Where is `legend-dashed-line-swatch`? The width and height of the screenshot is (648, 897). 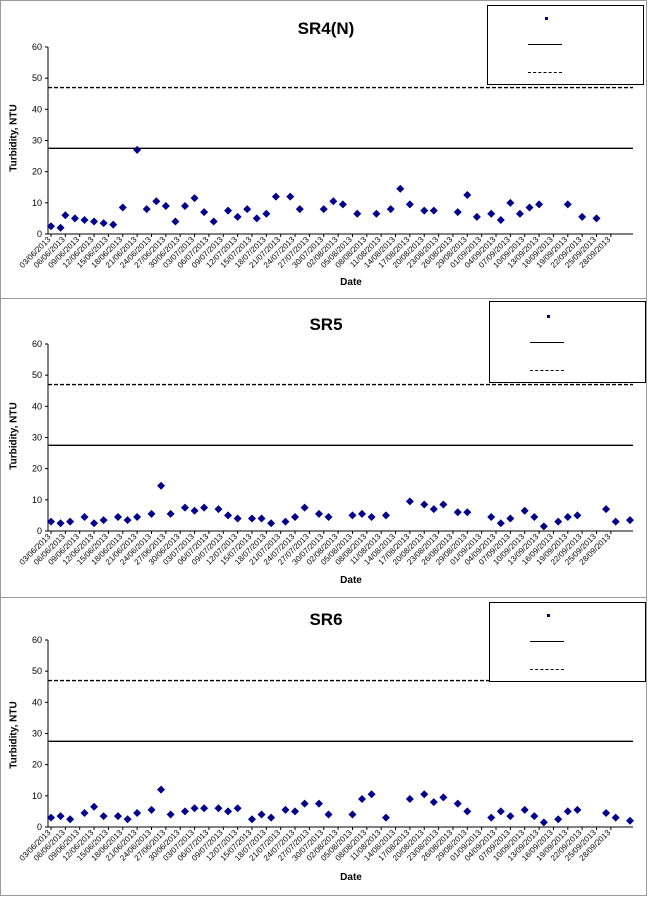 legend-dashed-line-swatch is located at coordinates (545, 72).